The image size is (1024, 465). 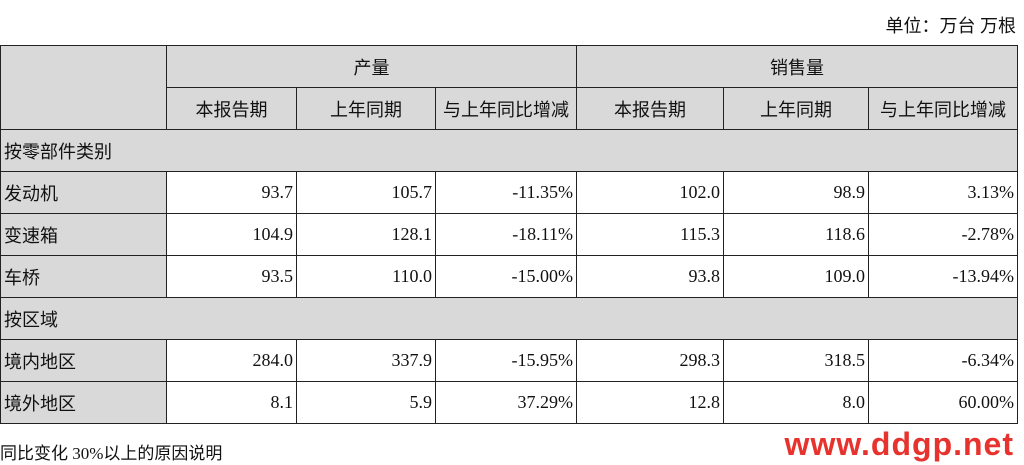 I want to click on table-cell: 12.8, so click(x=650, y=402).